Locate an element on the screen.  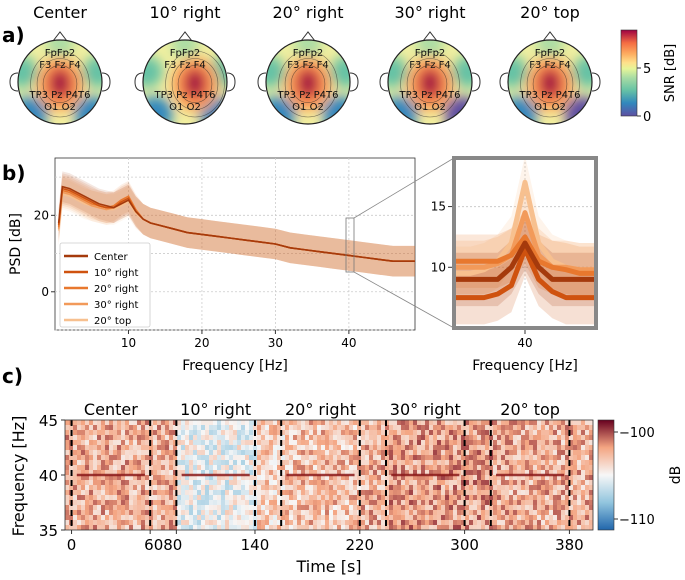
electrode-labels: F3 Fz F4 is located at coordinates (550, 65).